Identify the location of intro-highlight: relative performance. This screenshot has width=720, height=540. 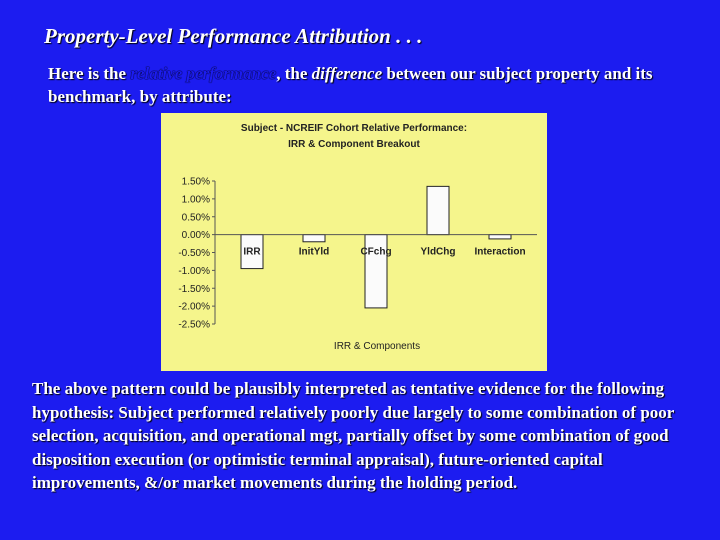
(203, 73).